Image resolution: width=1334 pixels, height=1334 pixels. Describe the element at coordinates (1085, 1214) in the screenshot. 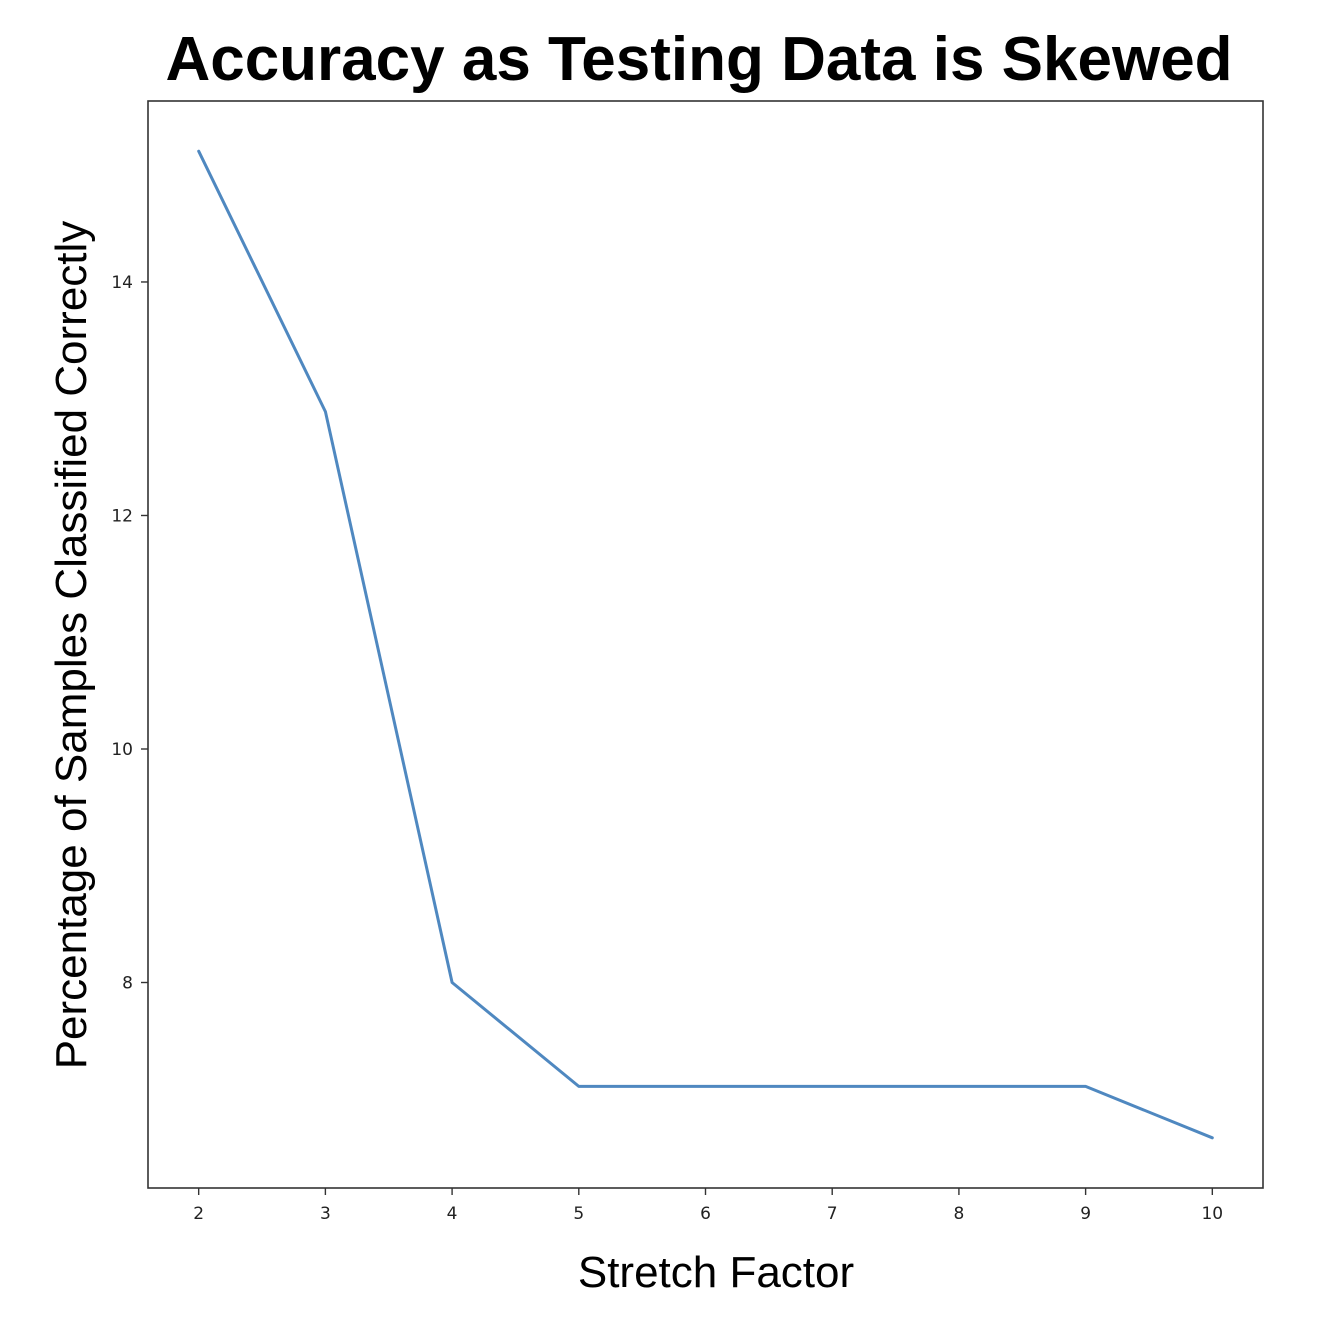

I see `x-tick-label: 9` at that location.